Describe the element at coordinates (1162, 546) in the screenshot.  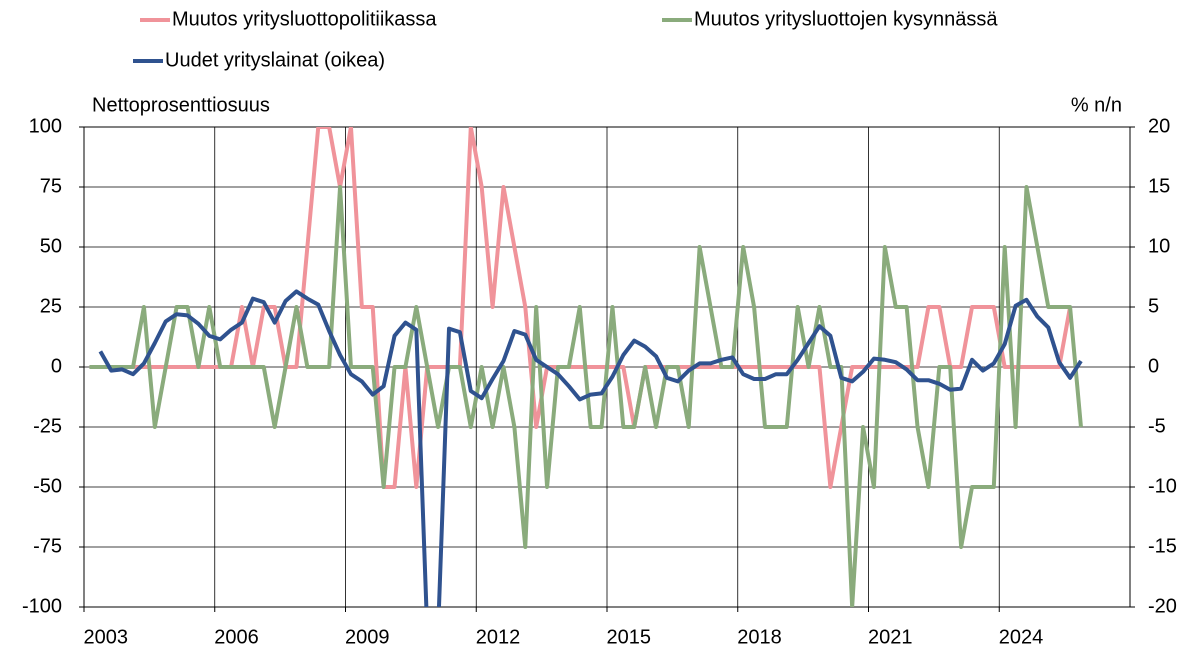
I see `y2-tick-label: -15` at that location.